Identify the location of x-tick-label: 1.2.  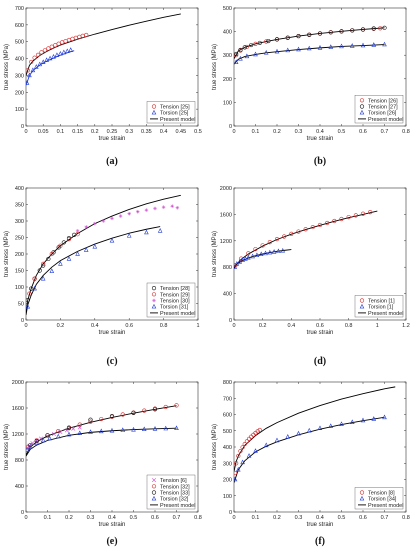
(406, 326).